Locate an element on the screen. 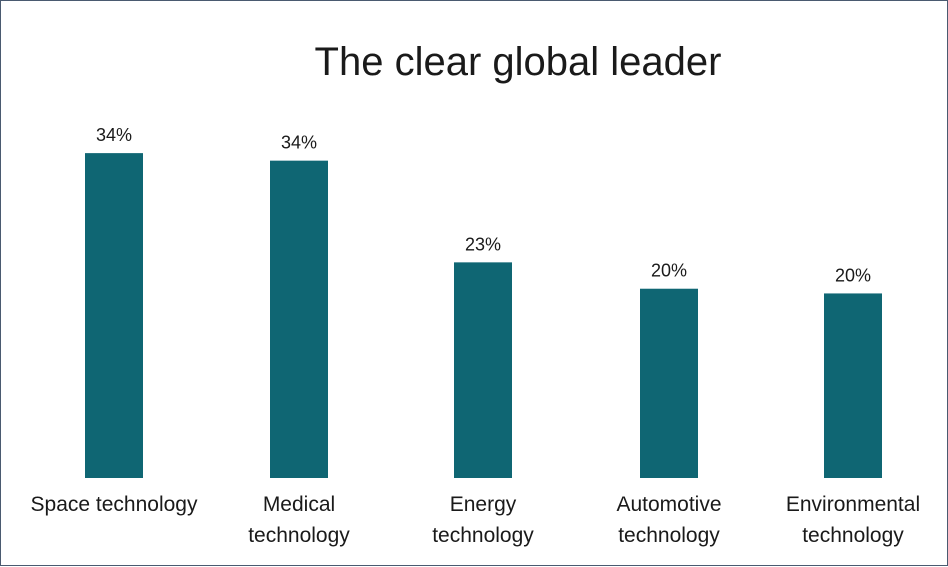 The height and width of the screenshot is (567, 948). data-label-1: 34% is located at coordinates (114, 135).